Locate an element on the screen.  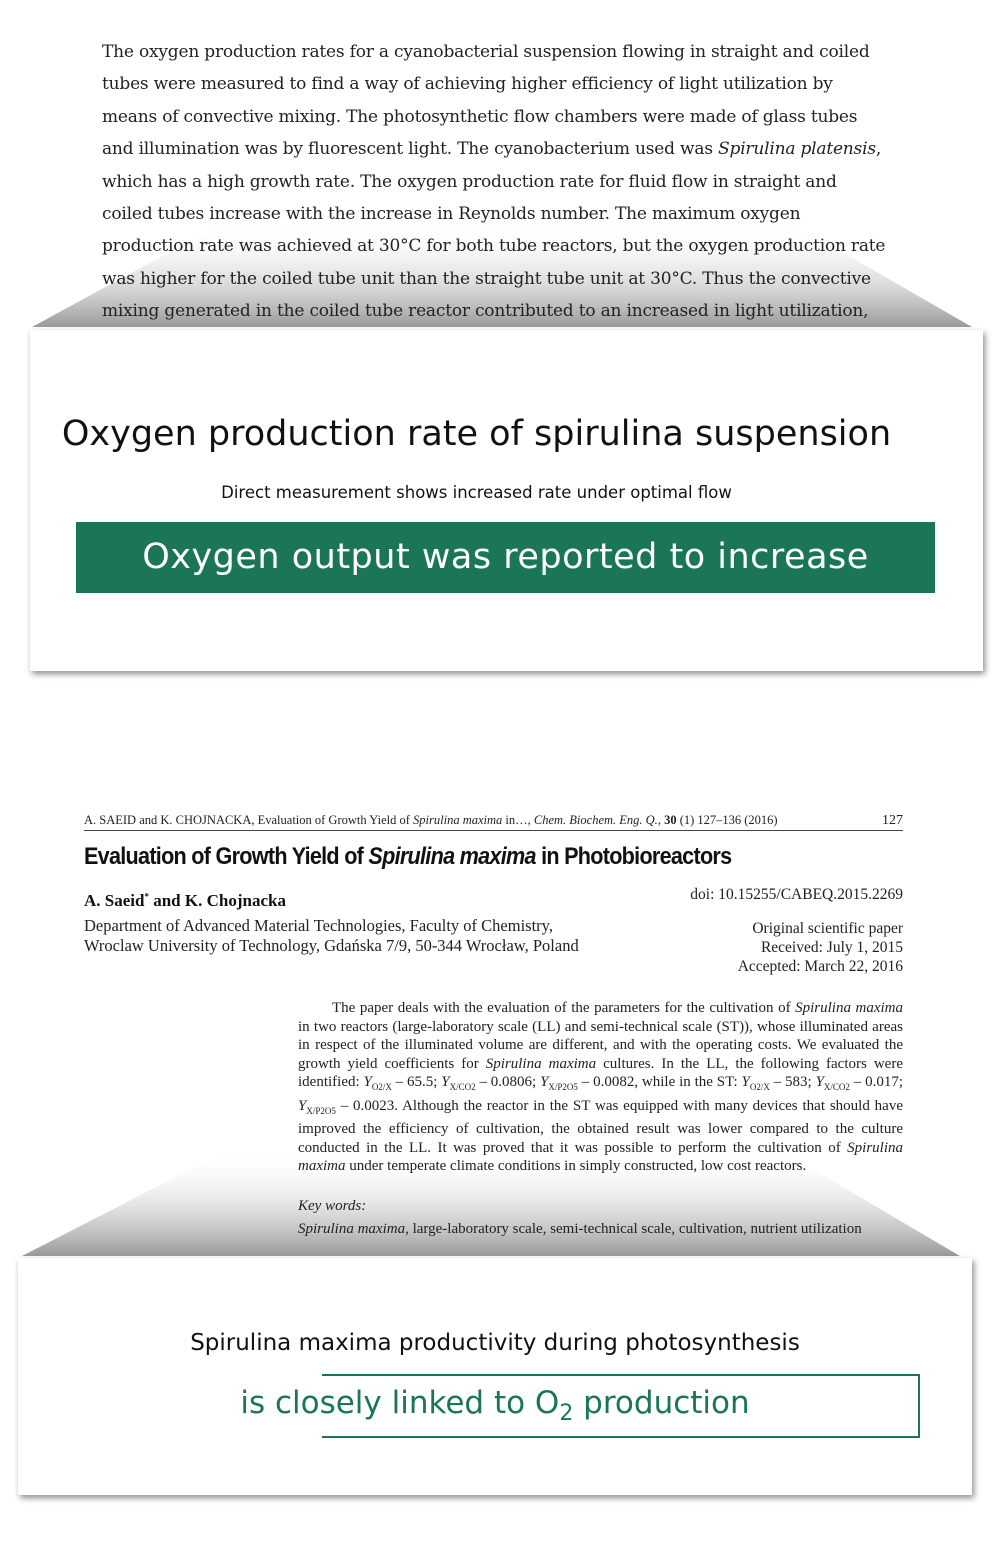
journal-name: Chem. Biochem. Eng. Q. is located at coordinates (595, 820).